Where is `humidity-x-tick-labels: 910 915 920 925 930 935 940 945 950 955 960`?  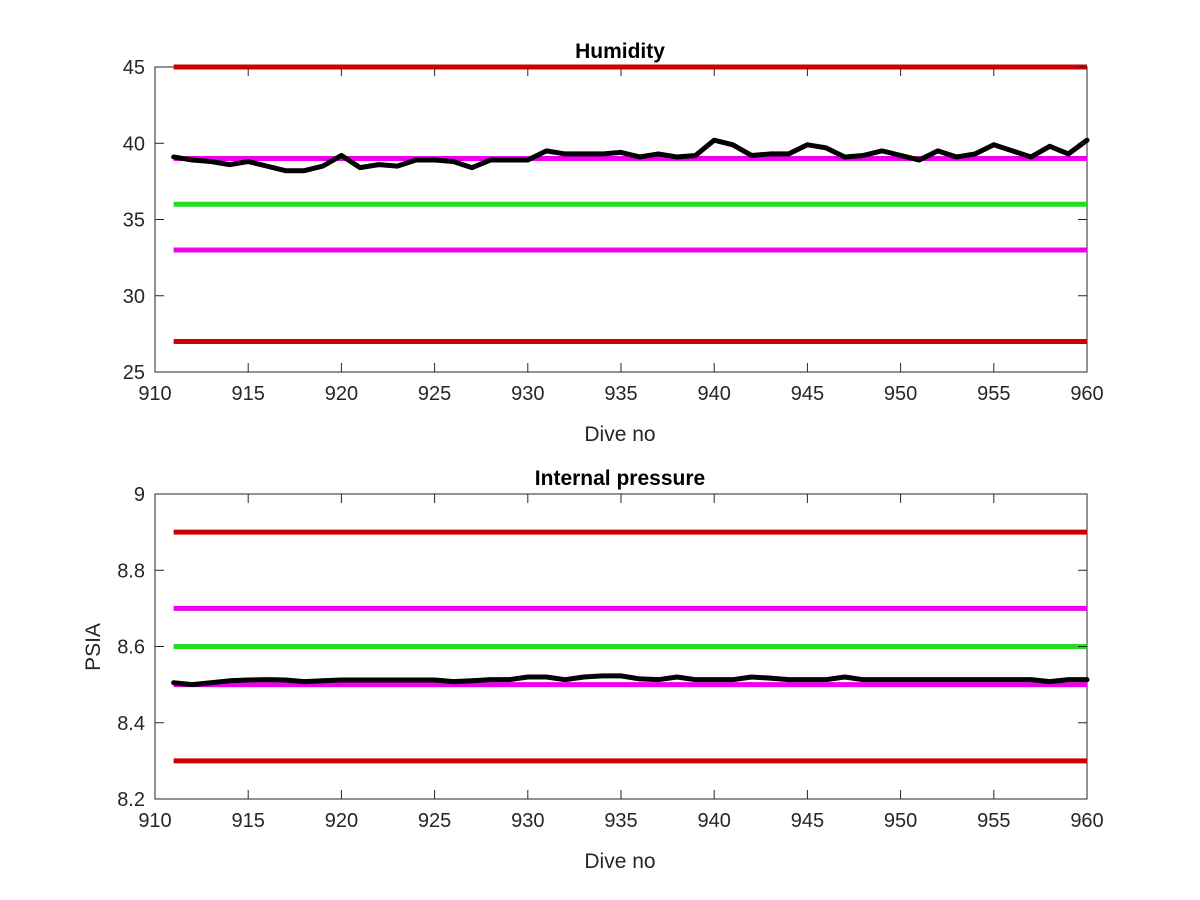
humidity-x-tick-labels: 910 915 920 925 930 935 940 945 950 955 960 is located at coordinates (620, 394).